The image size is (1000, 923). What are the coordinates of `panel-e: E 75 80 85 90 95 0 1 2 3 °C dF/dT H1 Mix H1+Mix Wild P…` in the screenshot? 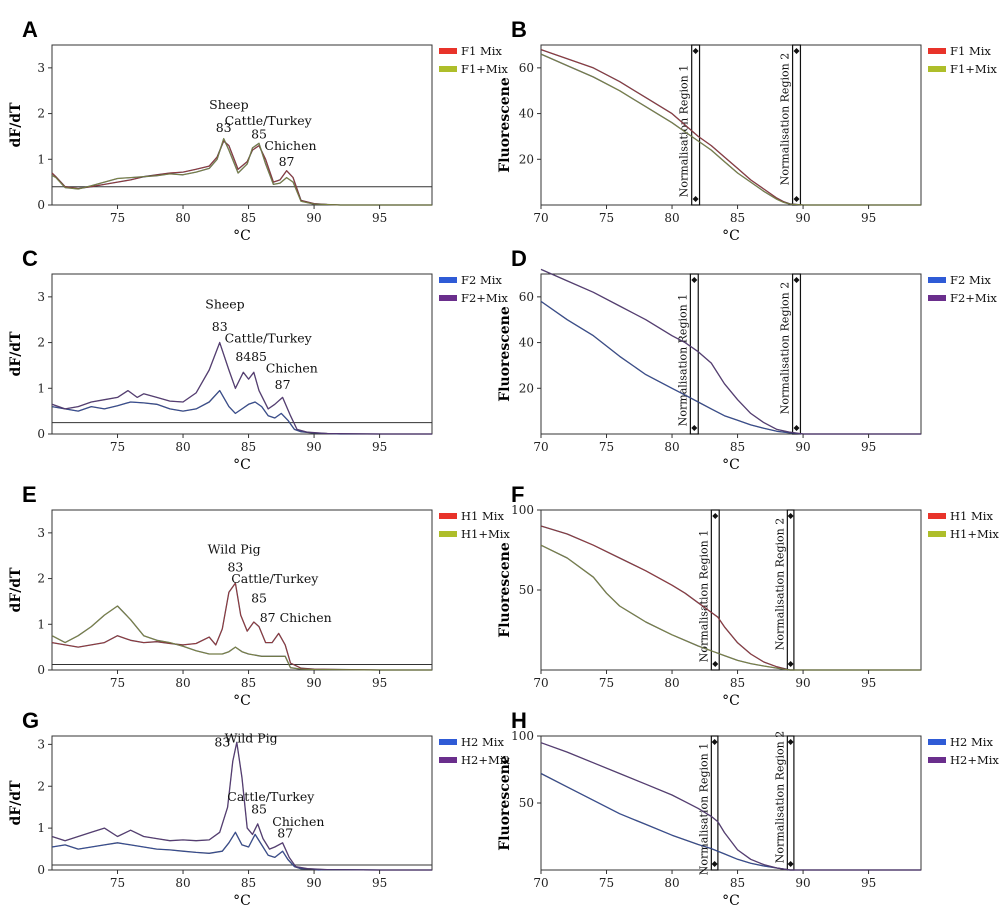 It's located at (259, 595).